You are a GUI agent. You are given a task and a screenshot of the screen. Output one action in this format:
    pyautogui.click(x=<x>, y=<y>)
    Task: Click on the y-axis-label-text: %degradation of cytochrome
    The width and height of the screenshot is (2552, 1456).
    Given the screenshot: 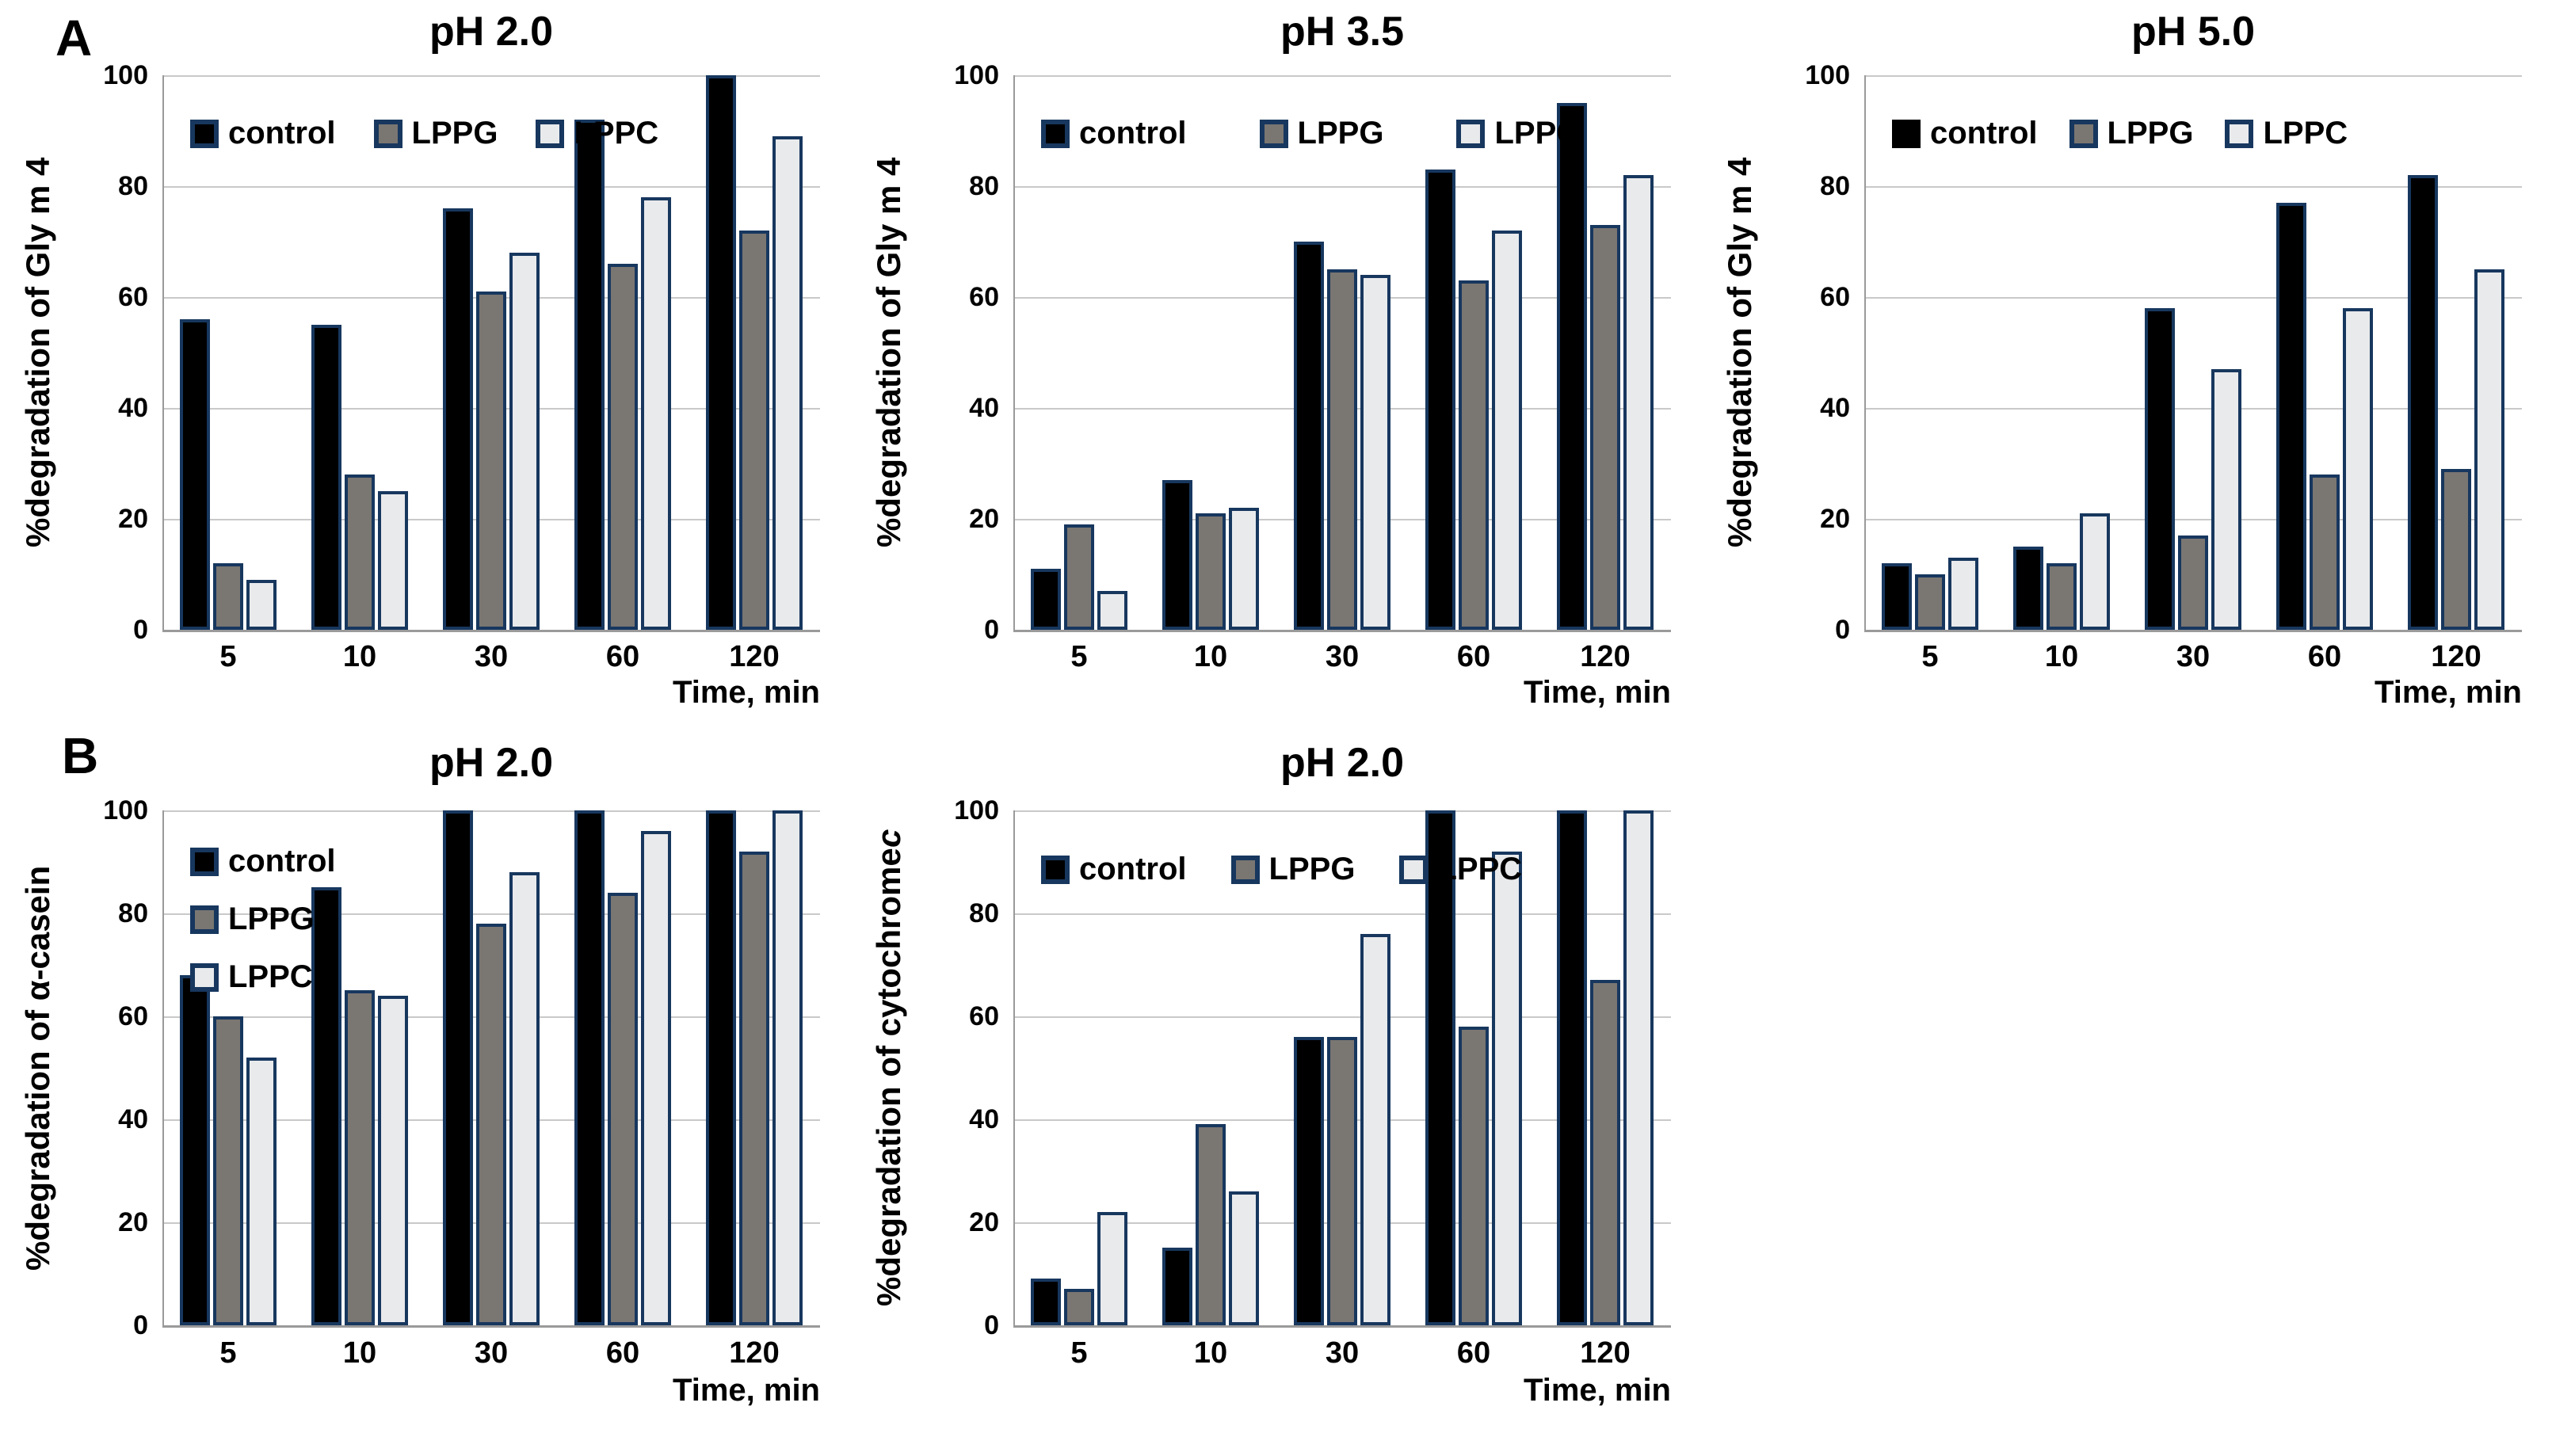 What is the action you would take?
    pyautogui.click(x=888, y=1077)
    